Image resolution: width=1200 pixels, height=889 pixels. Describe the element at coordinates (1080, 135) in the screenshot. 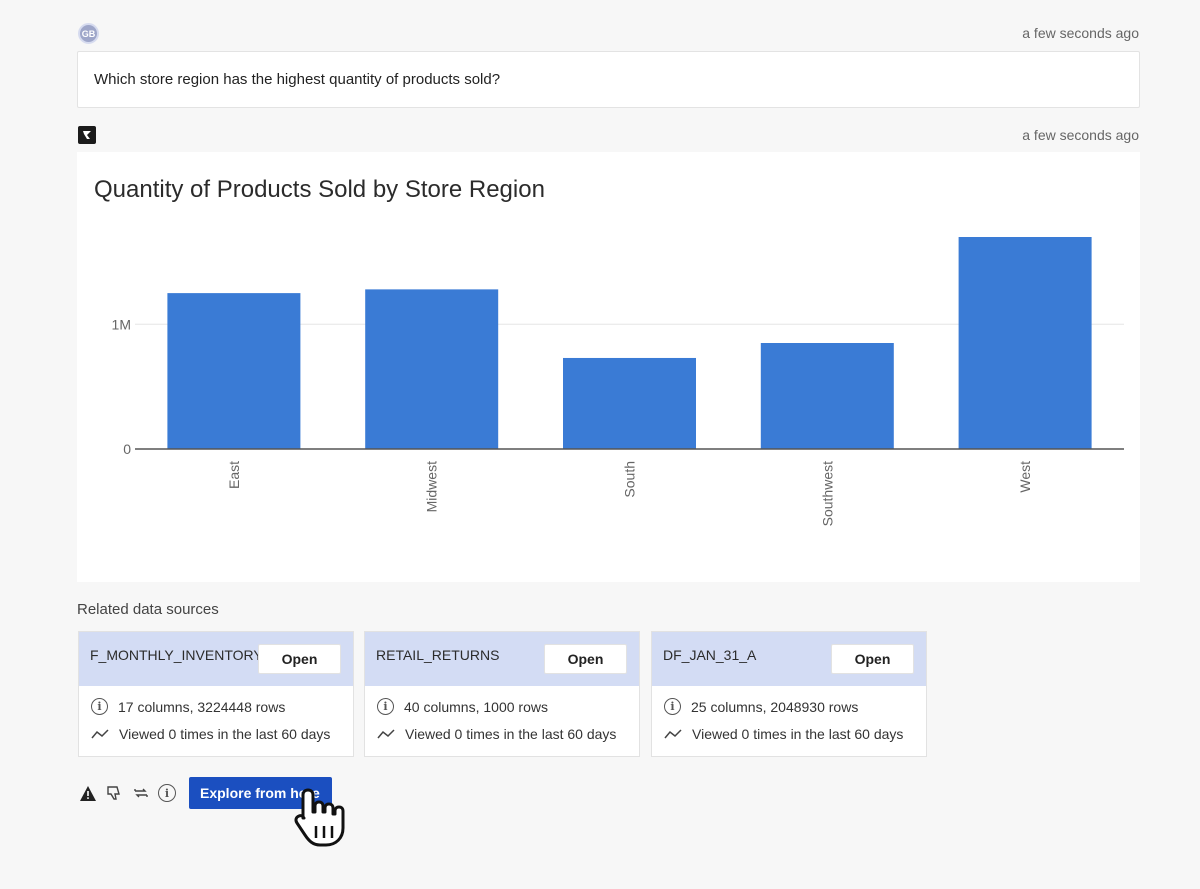

I see `bot-message-timestamp: a few seconds ago` at that location.